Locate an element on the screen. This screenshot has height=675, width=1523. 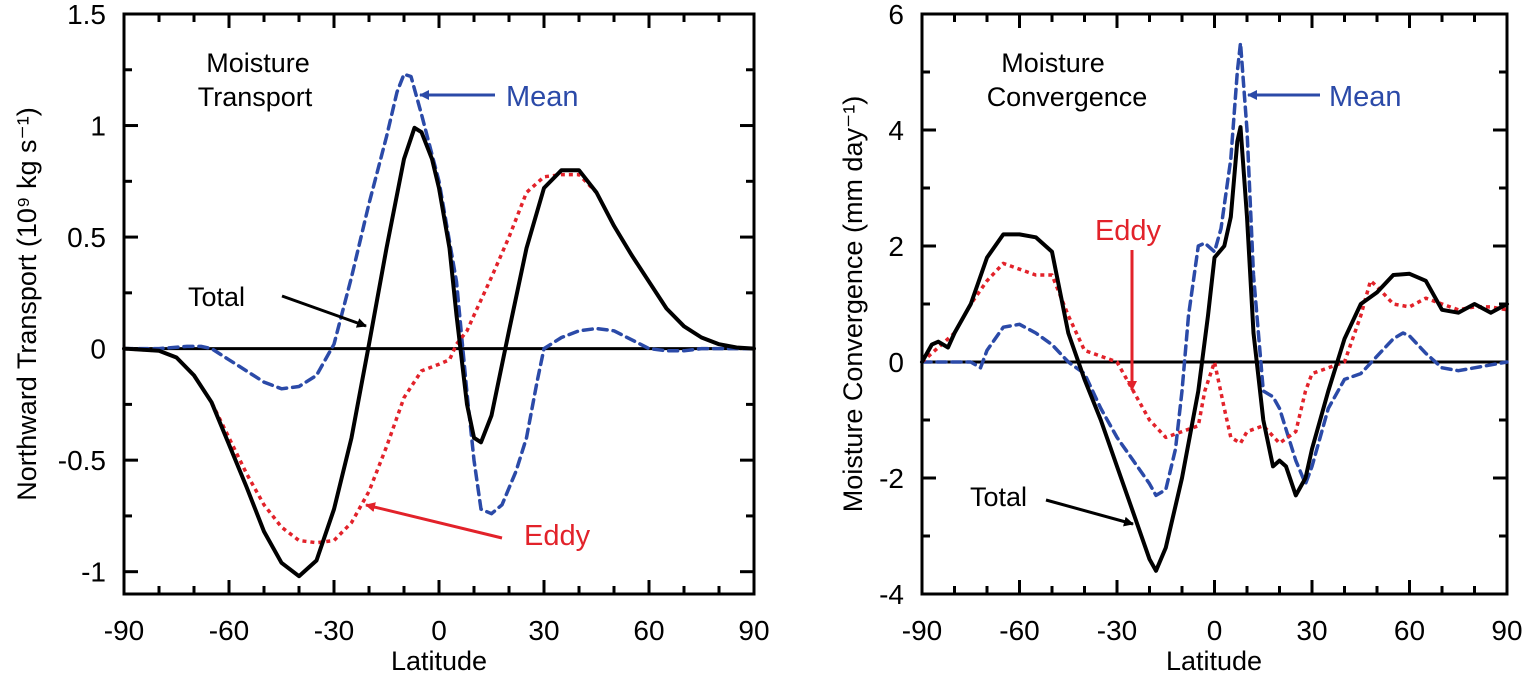
series-eddy-line is located at coordinates (1214, 353).